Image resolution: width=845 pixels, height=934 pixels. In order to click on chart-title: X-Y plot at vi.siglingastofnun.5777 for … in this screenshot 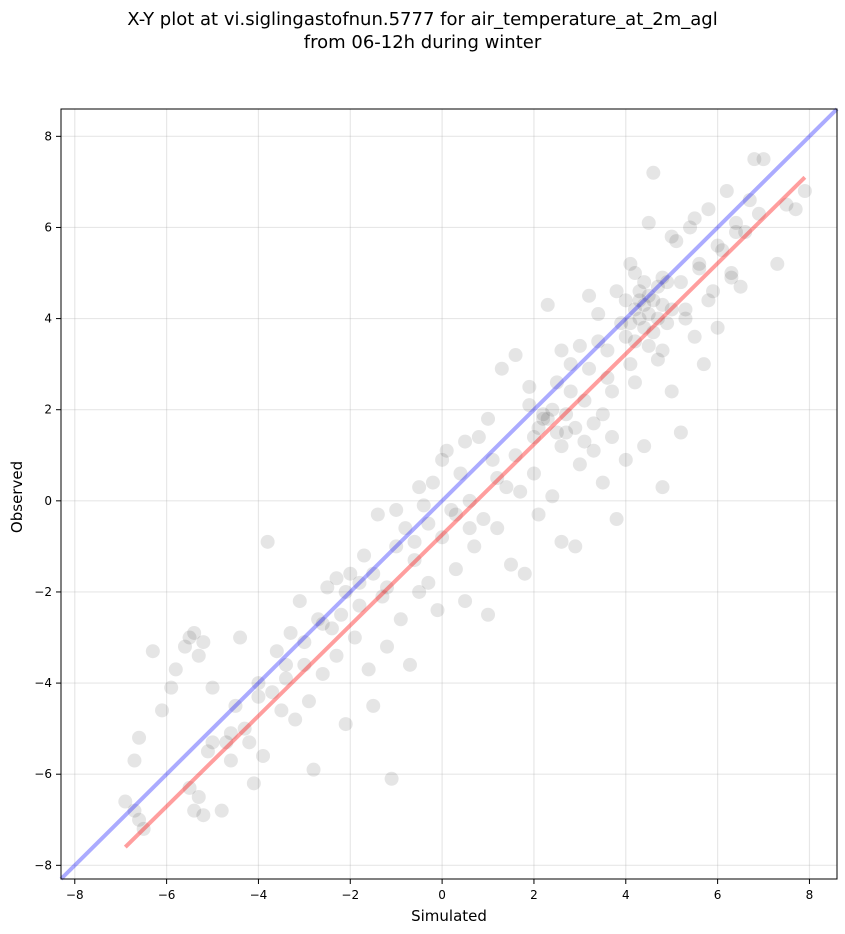, I will do `click(422, 31)`.